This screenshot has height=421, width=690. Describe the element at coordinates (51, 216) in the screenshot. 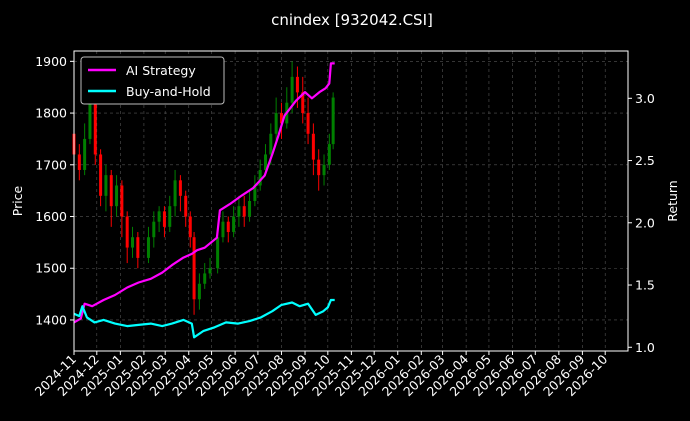

I see `y-left-tick-label: 1600` at that location.